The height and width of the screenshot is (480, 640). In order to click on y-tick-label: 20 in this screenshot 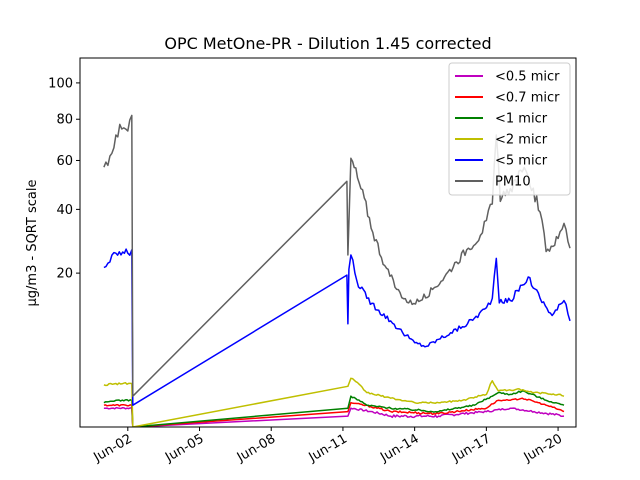, I will do `click(64, 274)`.